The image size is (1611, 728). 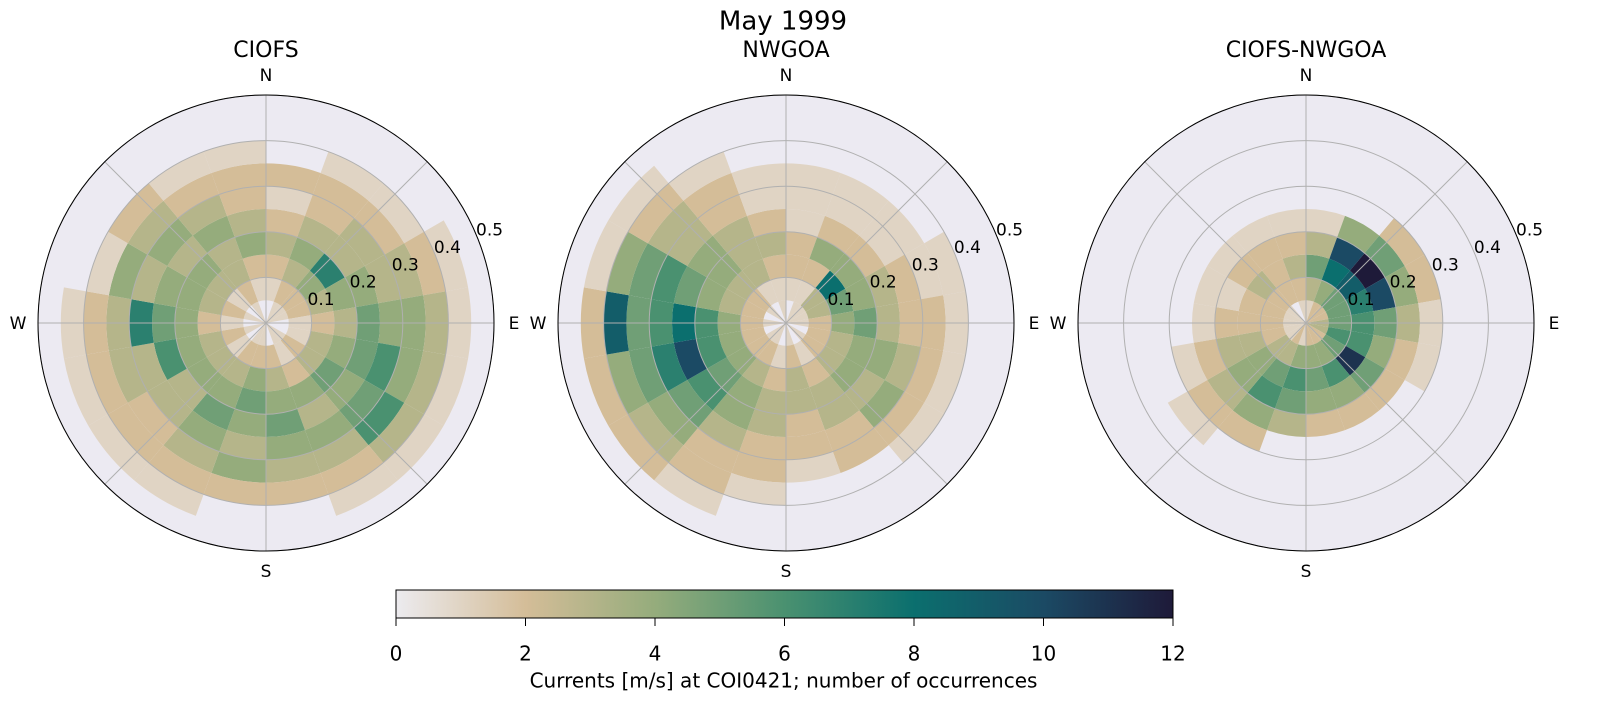 I want to click on direction-label: E, so click(x=1554, y=324).